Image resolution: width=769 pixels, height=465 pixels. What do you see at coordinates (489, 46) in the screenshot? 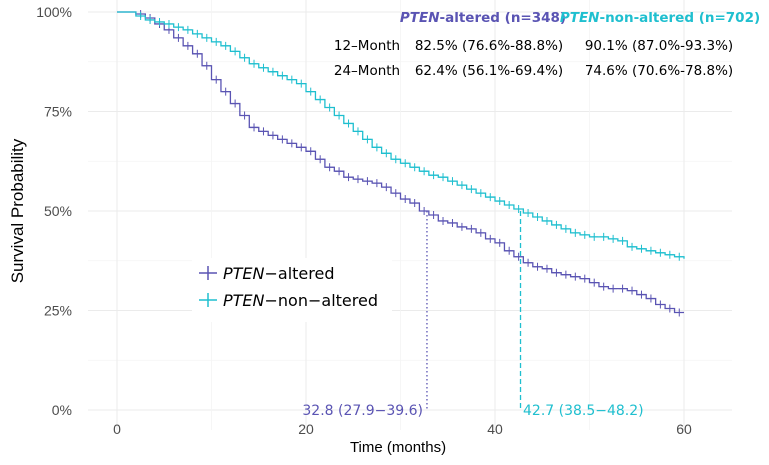
I see `table-cell: 82.5% (76.6%-88.8%)` at bounding box center [489, 46].